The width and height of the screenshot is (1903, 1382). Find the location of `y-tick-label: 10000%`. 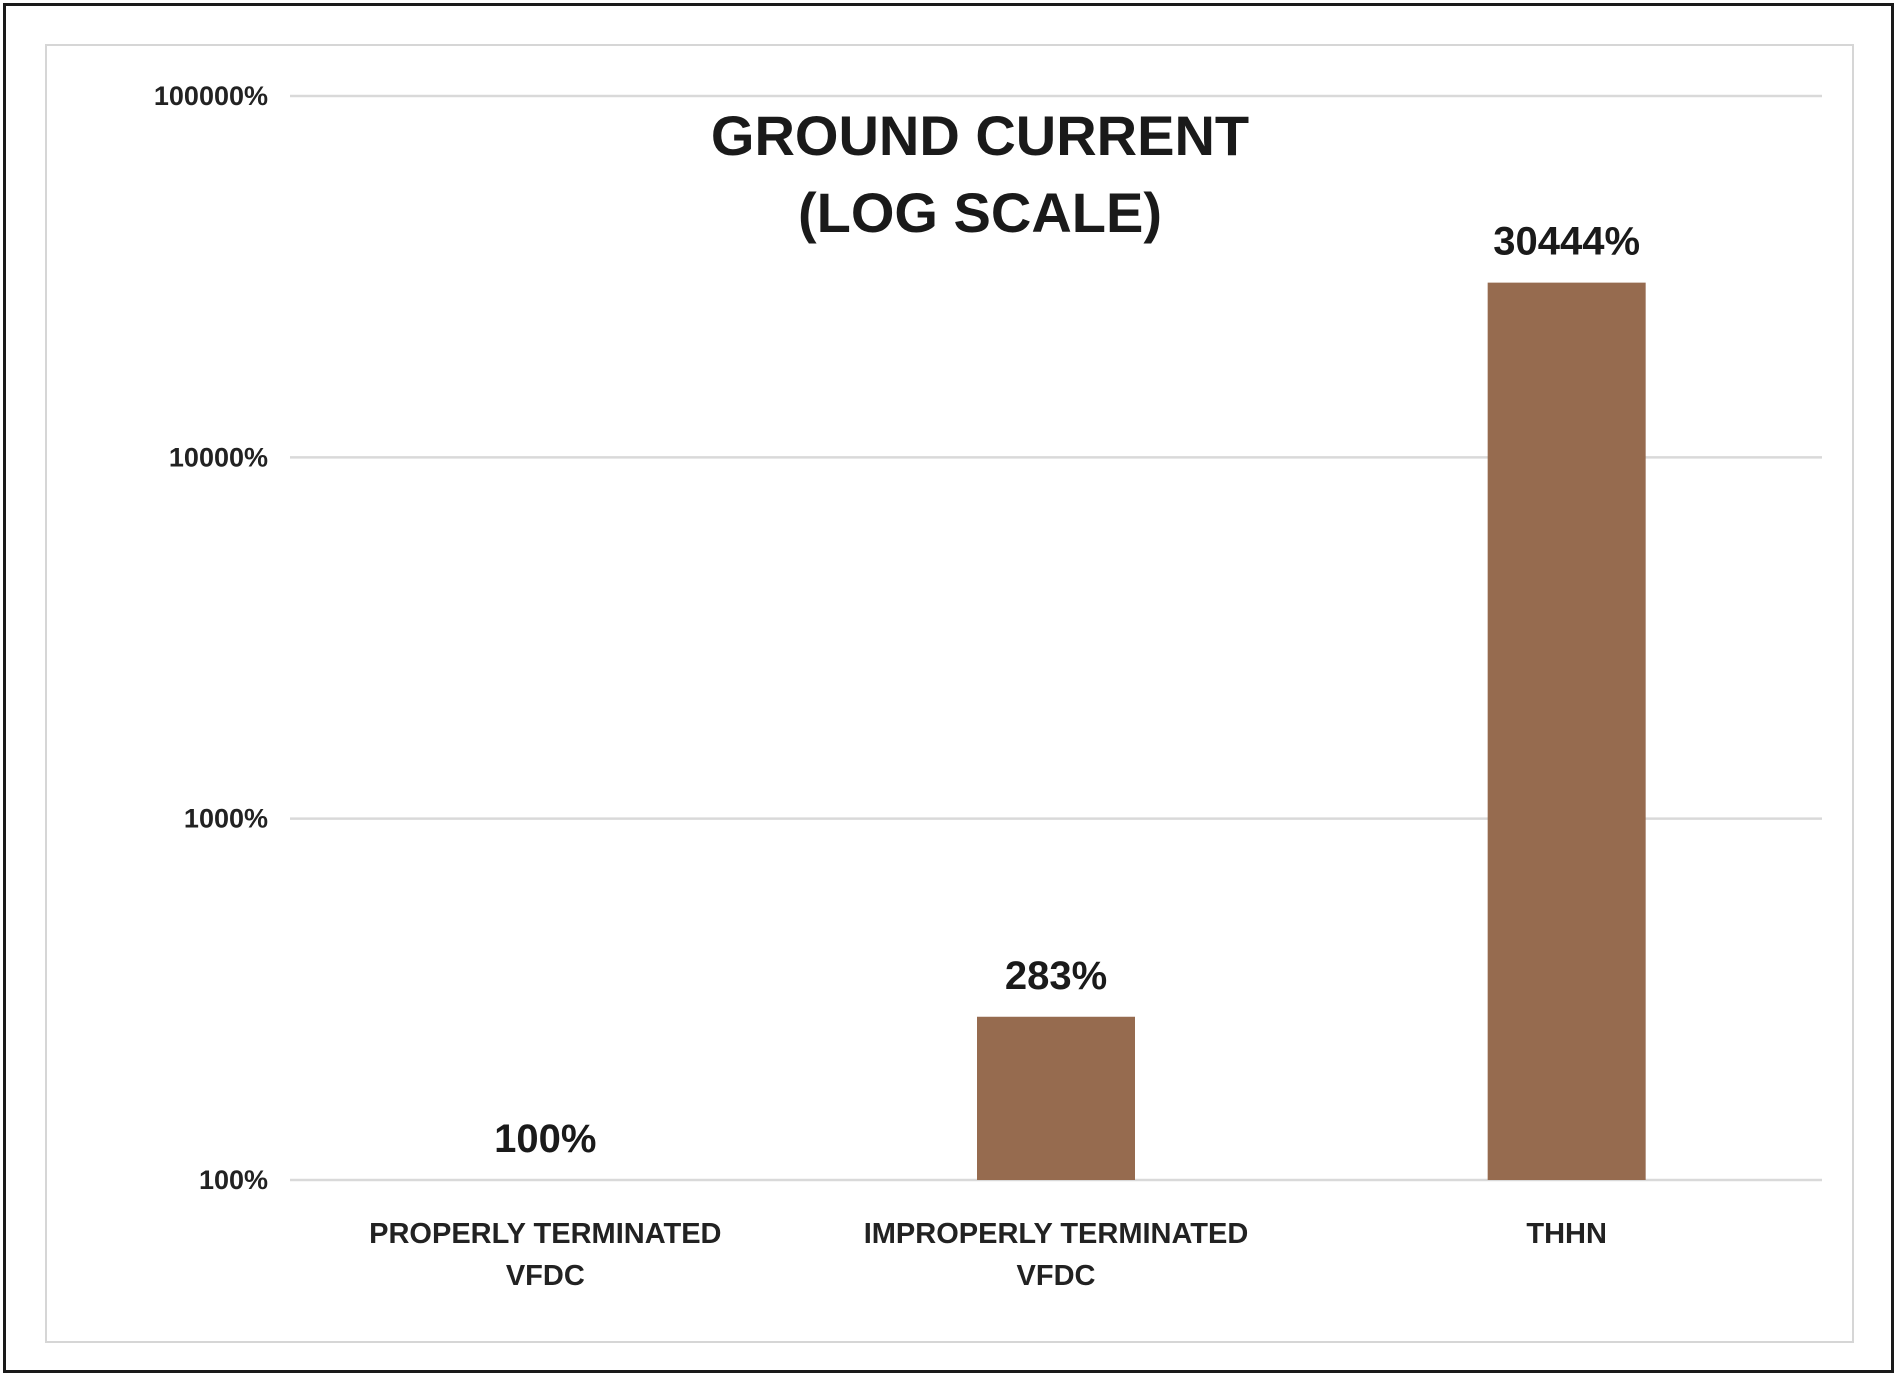

y-tick-label: 10000% is located at coordinates (218, 457).